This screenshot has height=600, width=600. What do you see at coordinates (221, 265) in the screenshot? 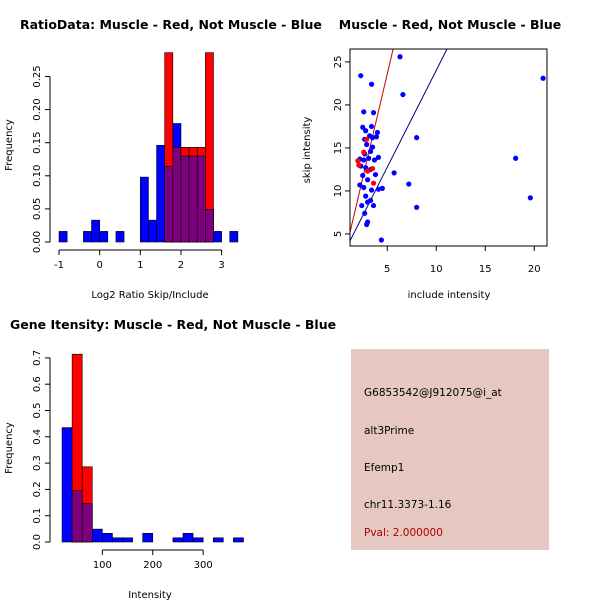
I see `ratio-histogram-x-tick-label: 3` at bounding box center [221, 265].